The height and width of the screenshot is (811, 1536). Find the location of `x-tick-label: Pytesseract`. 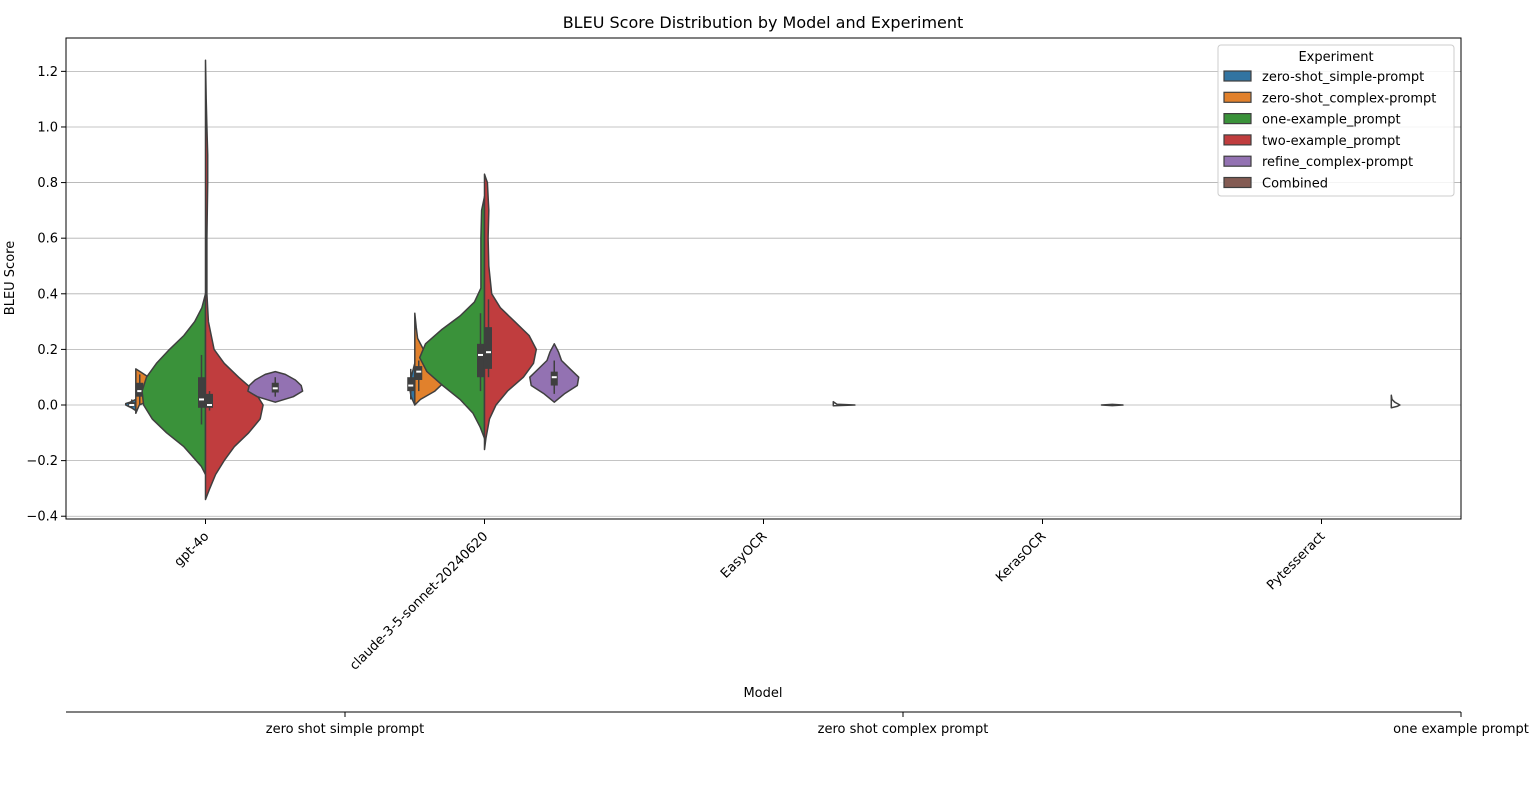

x-tick-label: Pytesseract is located at coordinates (1296, 561).